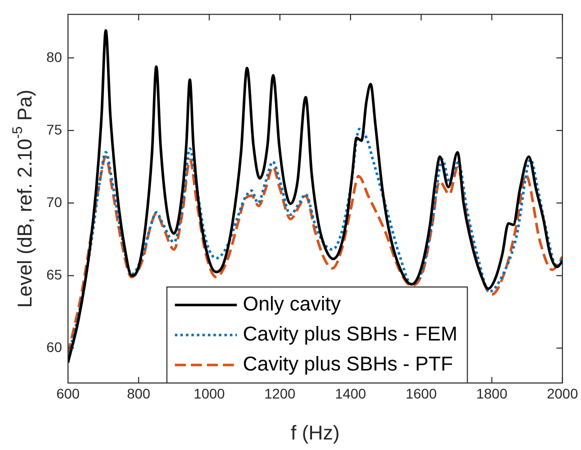  Describe the element at coordinates (350, 393) in the screenshot. I see `x-tick-label: 1400` at that location.